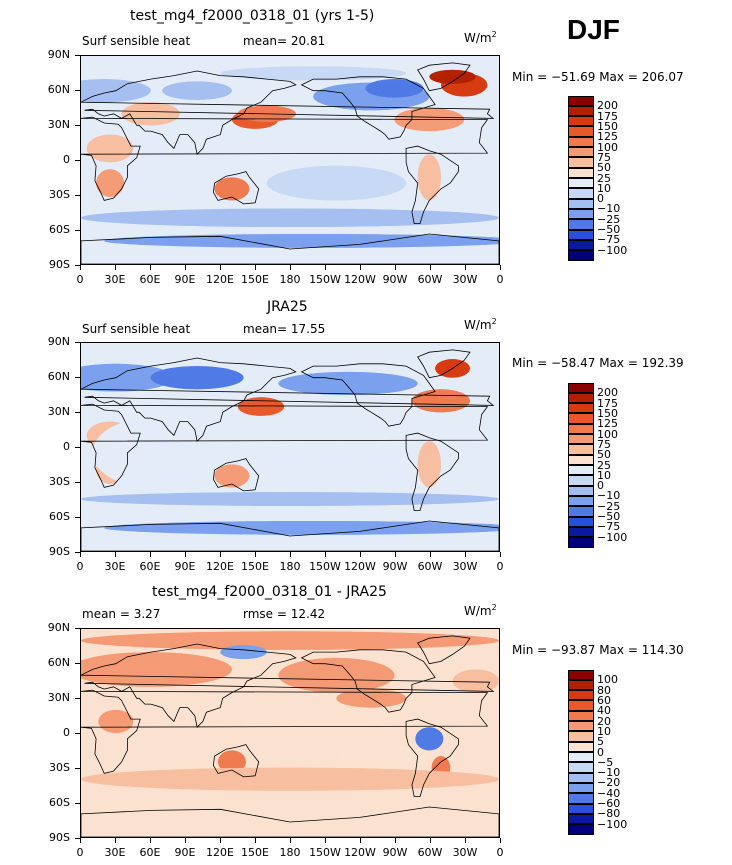 The width and height of the screenshot is (732, 865). Describe the element at coordinates (598, 363) in the screenshot. I see `panel-2-minmax: Min = −58.47 Max = 192.39` at that location.